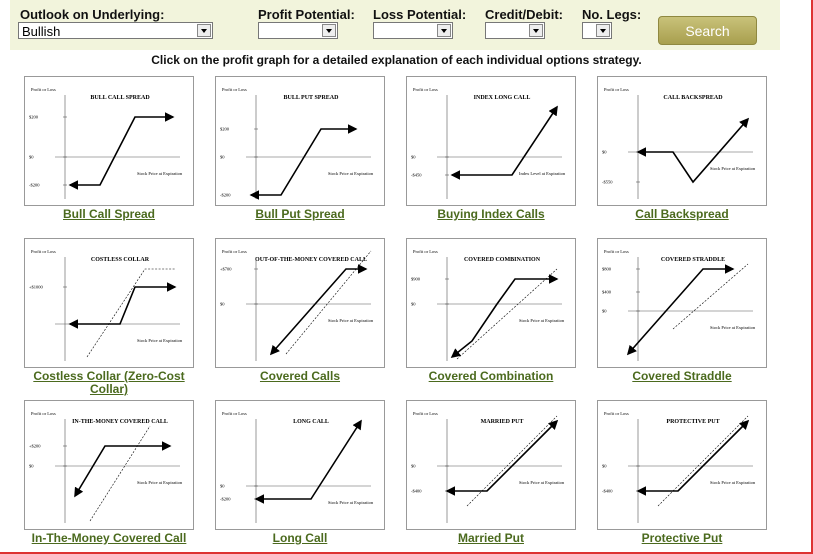 This screenshot has width=813, height=554. Describe the element at coordinates (607, 292) in the screenshot. I see `y-label: $400` at that location.